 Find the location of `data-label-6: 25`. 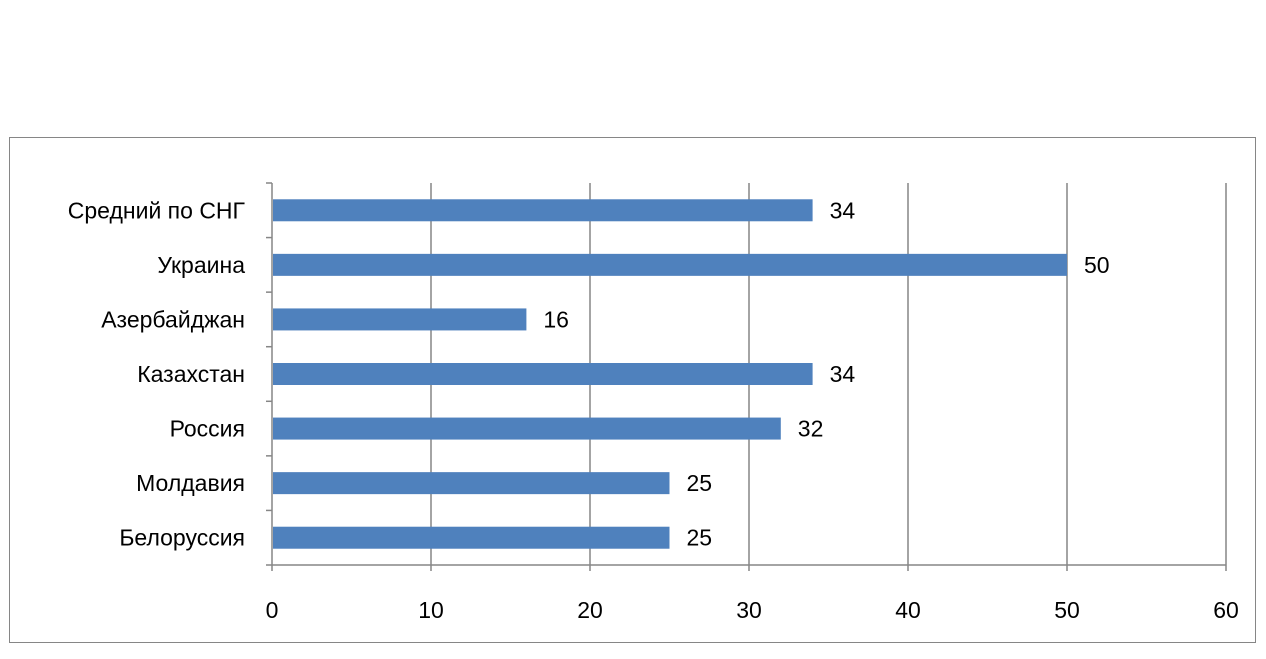

data-label-6: 25 is located at coordinates (700, 538).